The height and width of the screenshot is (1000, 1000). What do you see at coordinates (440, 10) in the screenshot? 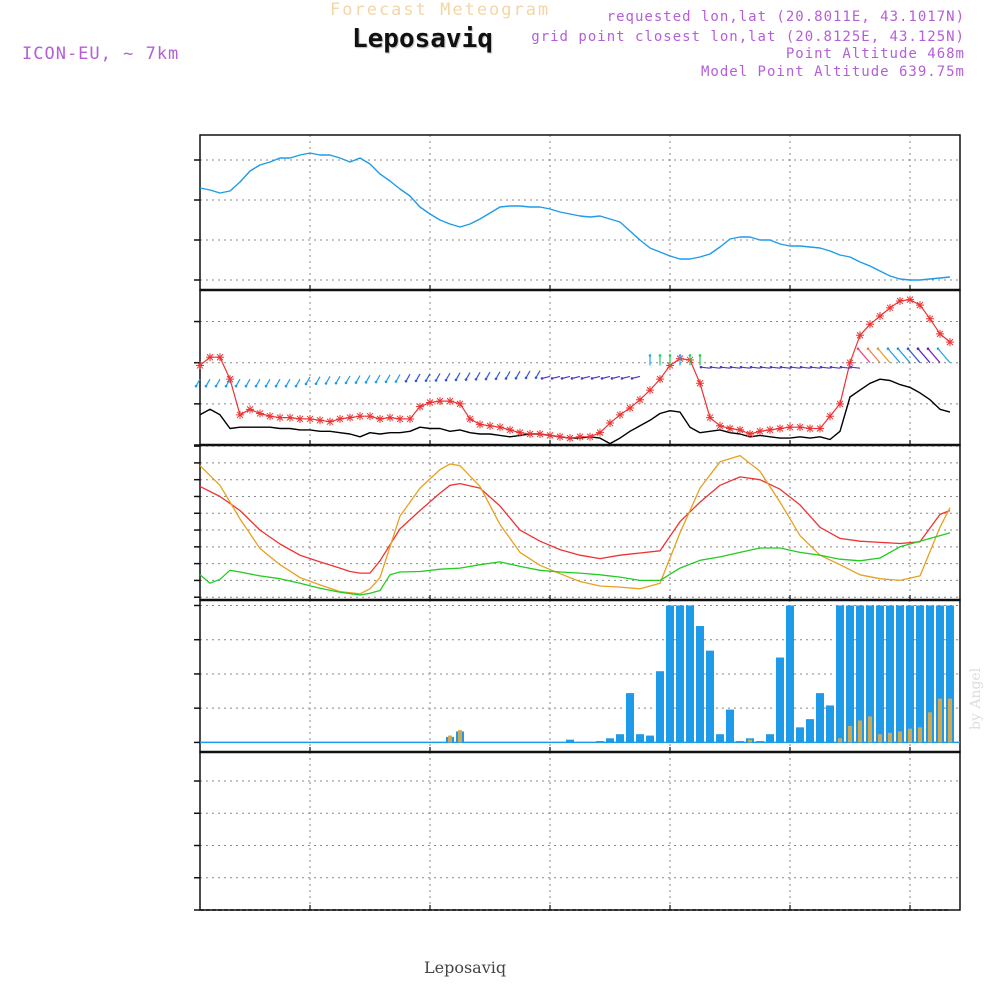
I see `chart-title: Forecast Meteogram` at bounding box center [440, 10].